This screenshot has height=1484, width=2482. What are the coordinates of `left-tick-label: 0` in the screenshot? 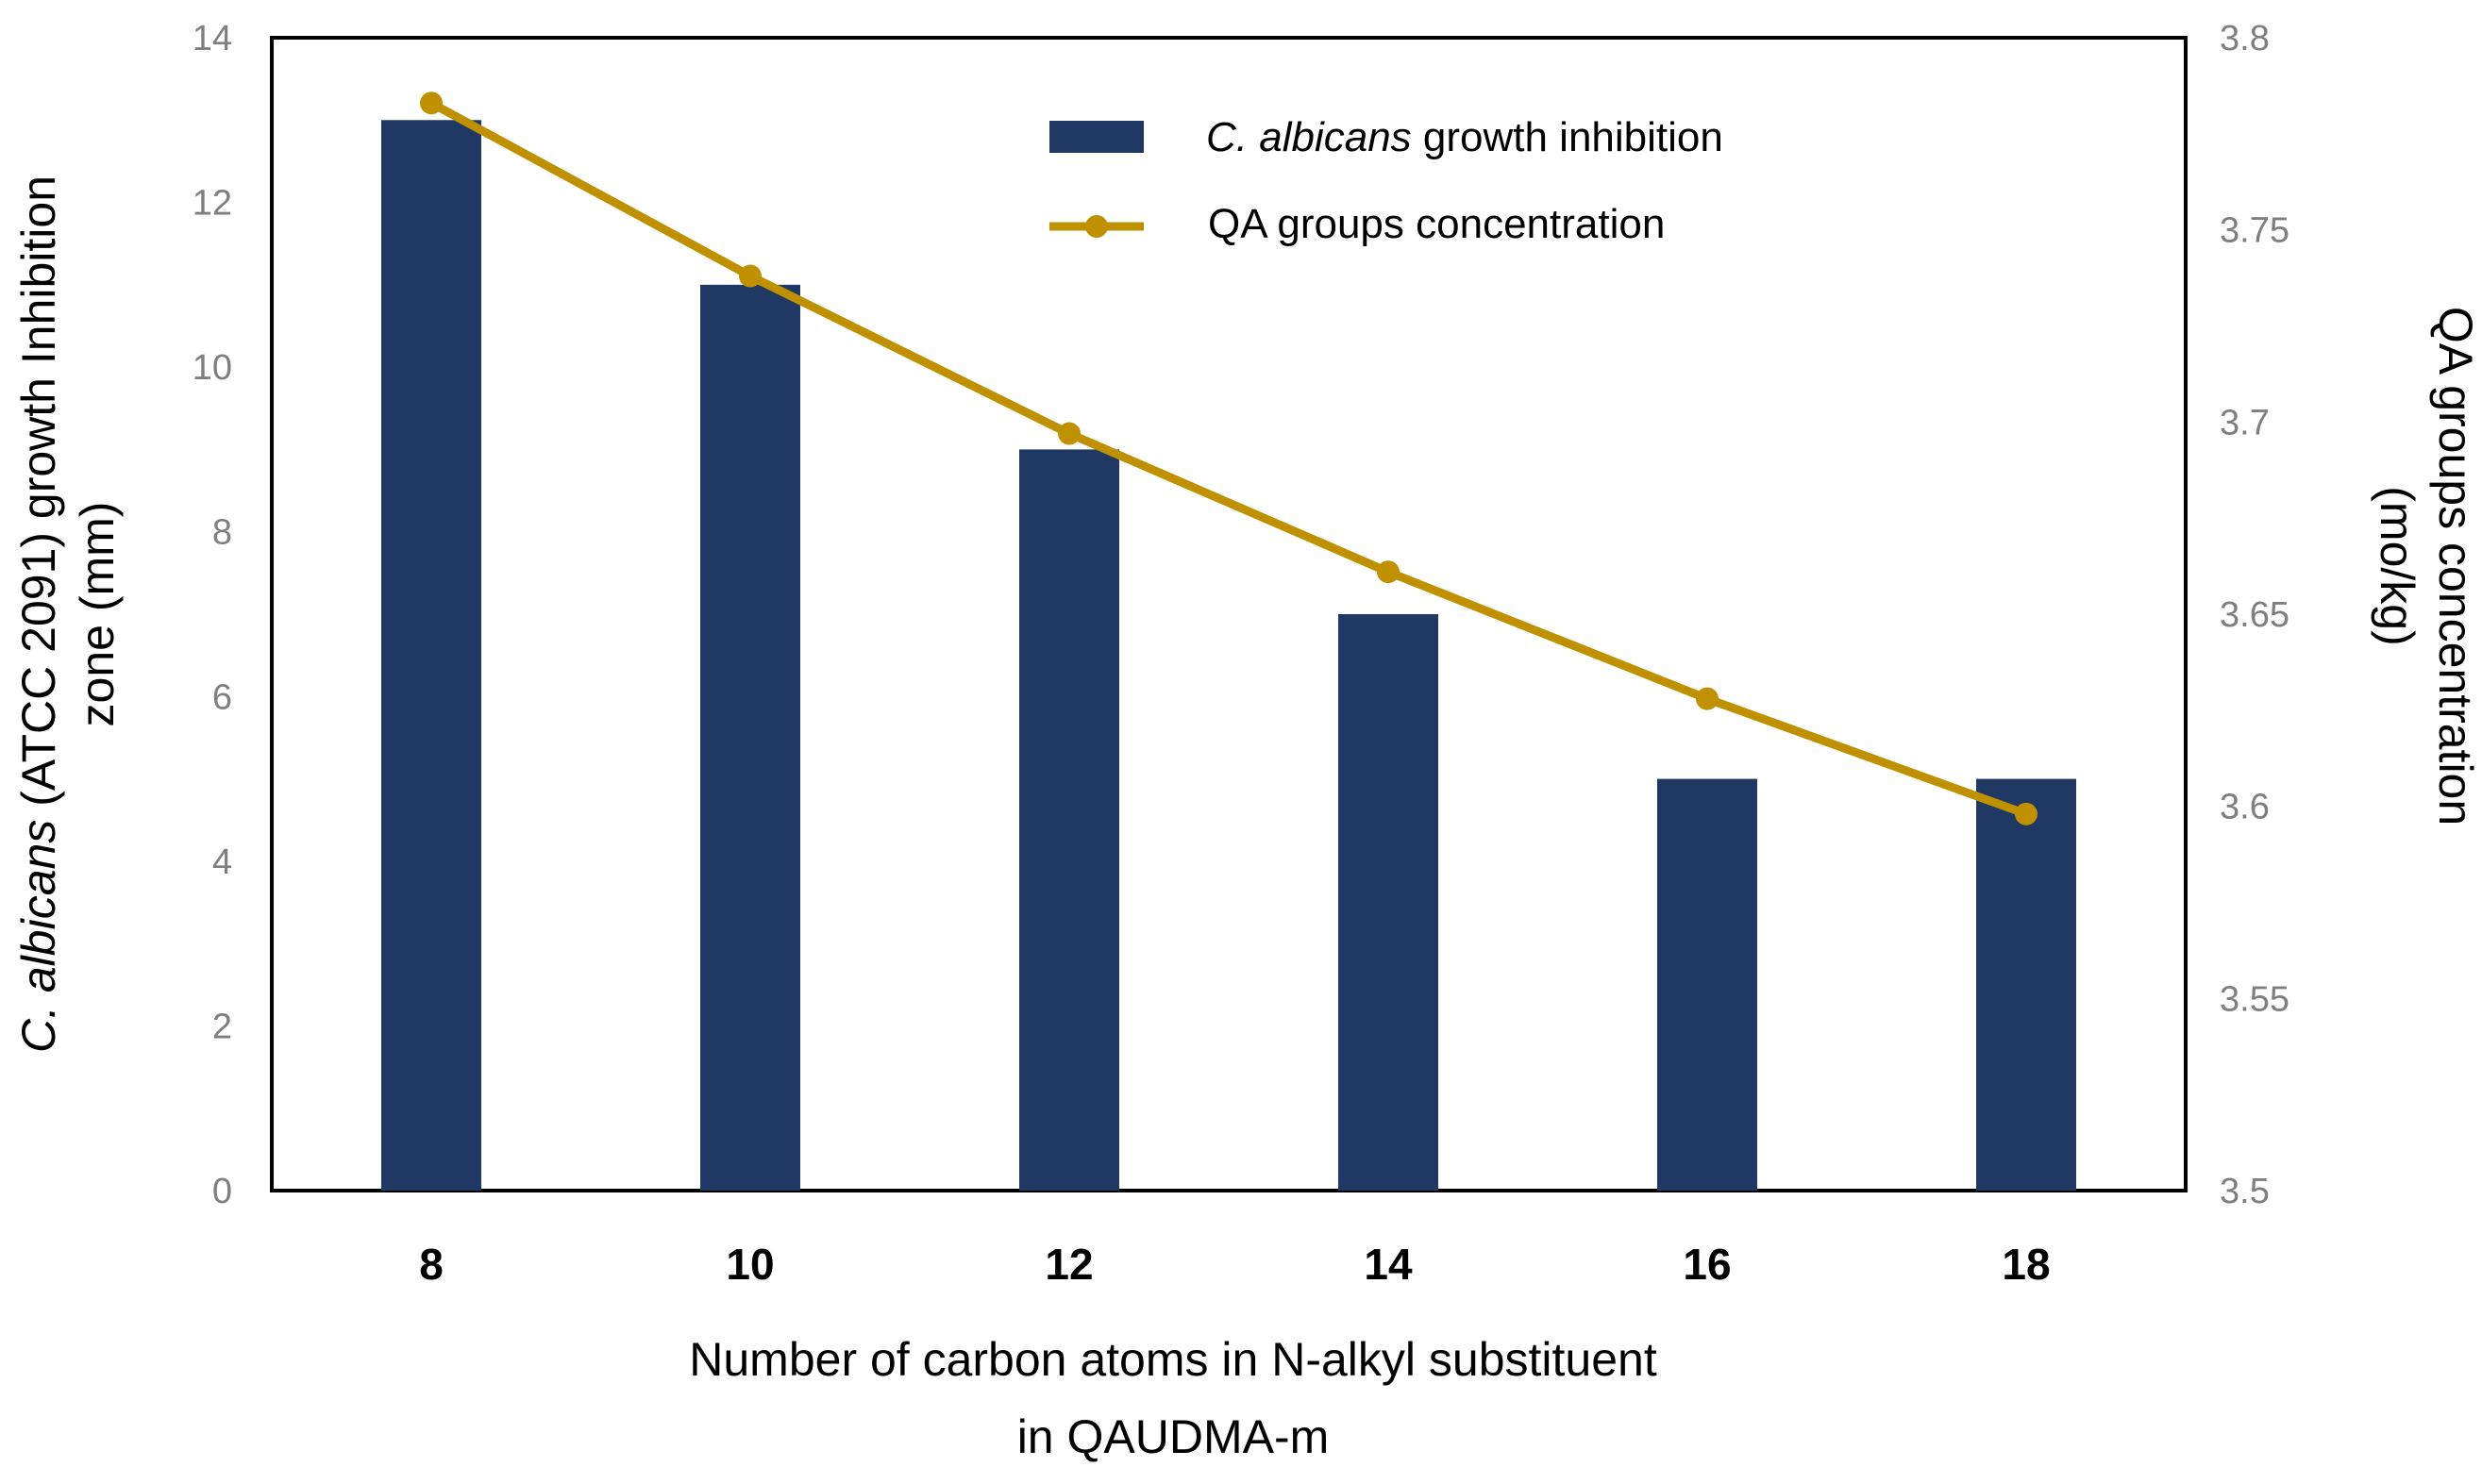 It's located at (222, 1191).